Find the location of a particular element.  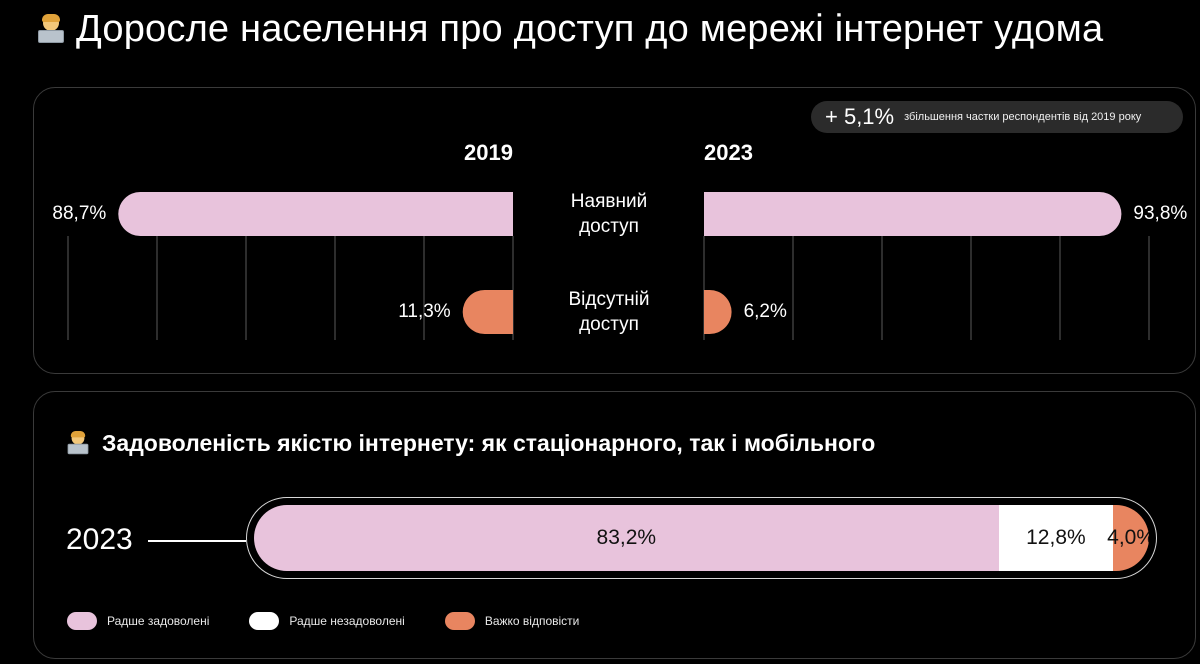

bar-2019-access is located at coordinates (315, 214).